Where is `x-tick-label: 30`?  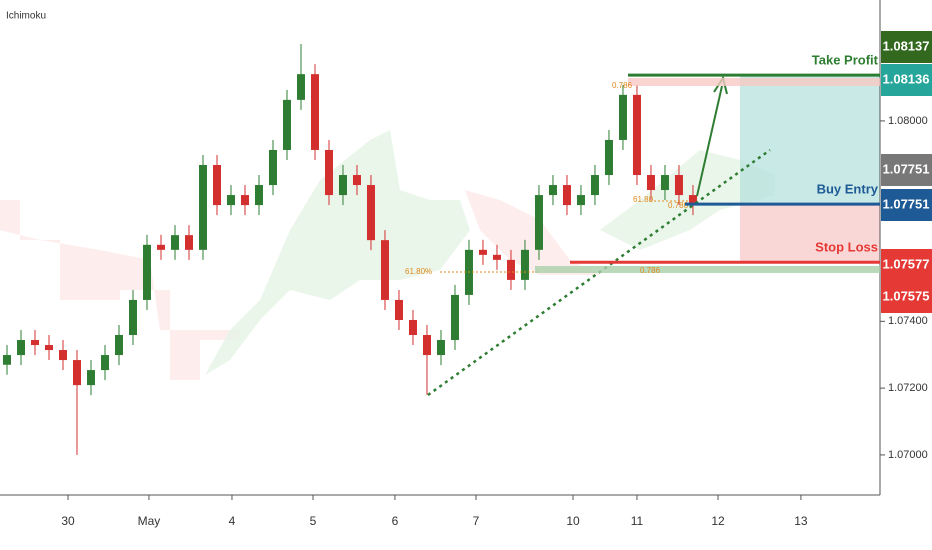
x-tick-label: 30 is located at coordinates (68, 521).